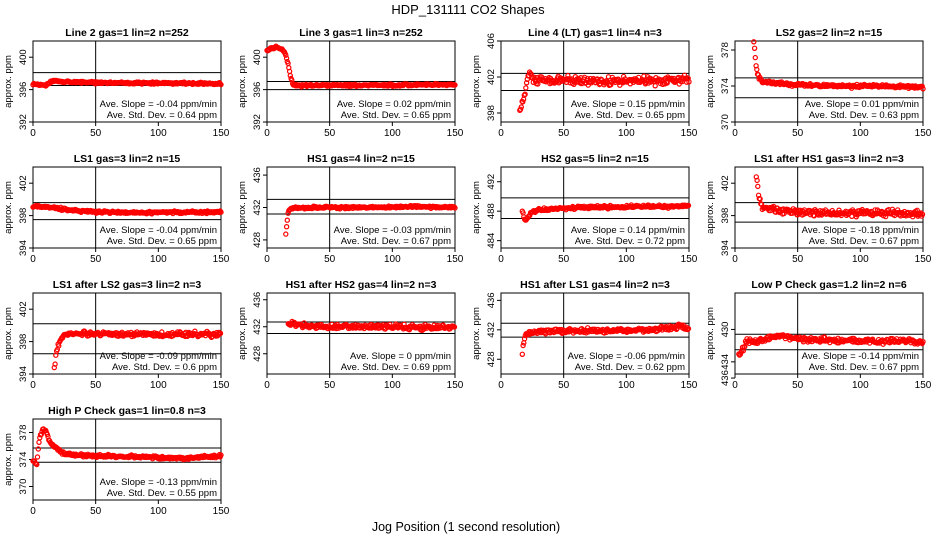 The width and height of the screenshot is (936, 540). I want to click on panel-title: High P Check gas=1 lin=0.8 n=3, so click(127, 411).